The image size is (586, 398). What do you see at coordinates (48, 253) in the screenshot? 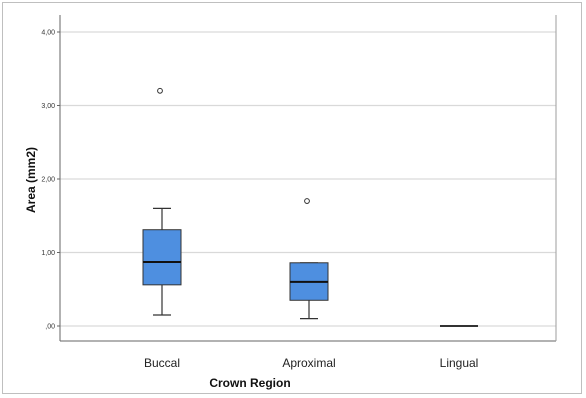
I see `y-tick-label: 1,00` at bounding box center [48, 253].